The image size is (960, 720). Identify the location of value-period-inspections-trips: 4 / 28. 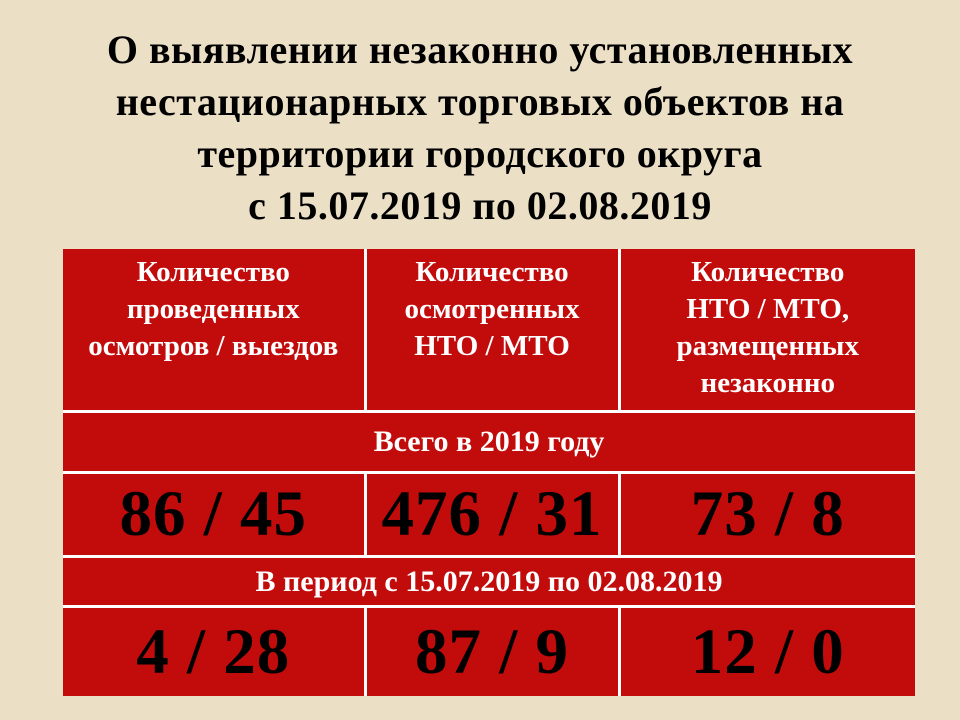
(214, 651).